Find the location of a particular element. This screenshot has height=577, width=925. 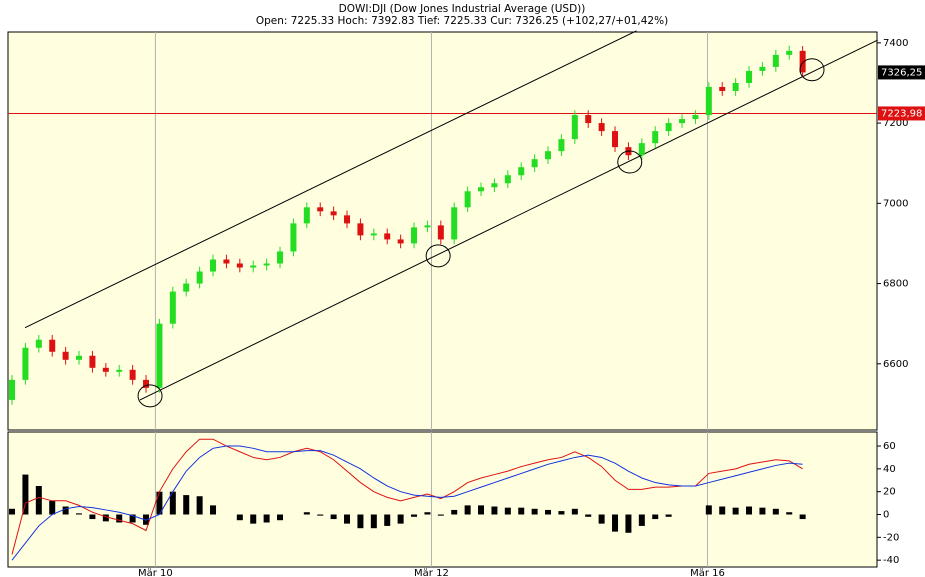

price-tag-label: 7326,25 is located at coordinates (901, 72).